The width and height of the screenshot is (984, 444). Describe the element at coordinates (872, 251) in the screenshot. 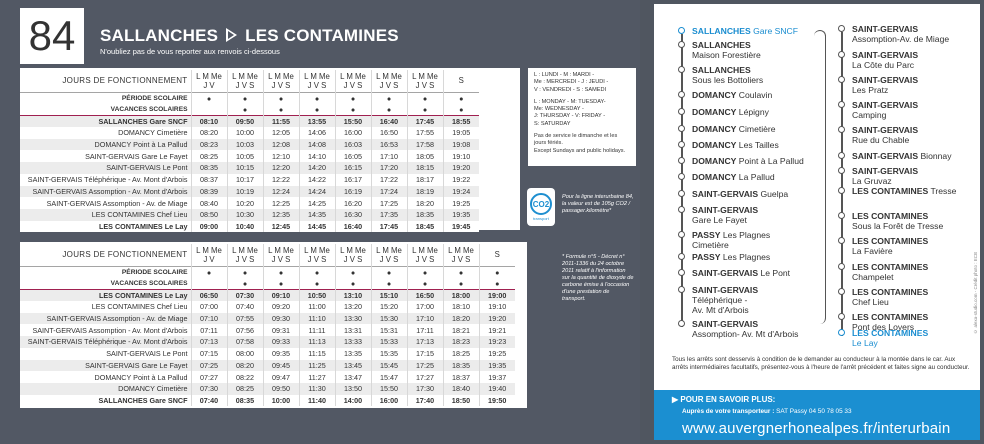

I see `stop-place-2: La Favière` at that location.